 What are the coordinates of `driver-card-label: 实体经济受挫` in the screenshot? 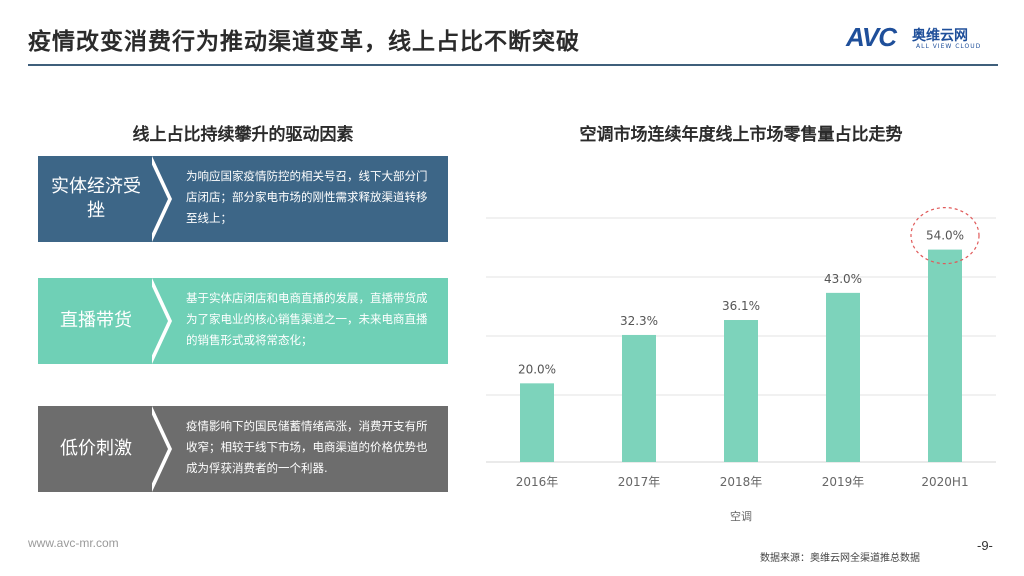 It's located at (96, 198).